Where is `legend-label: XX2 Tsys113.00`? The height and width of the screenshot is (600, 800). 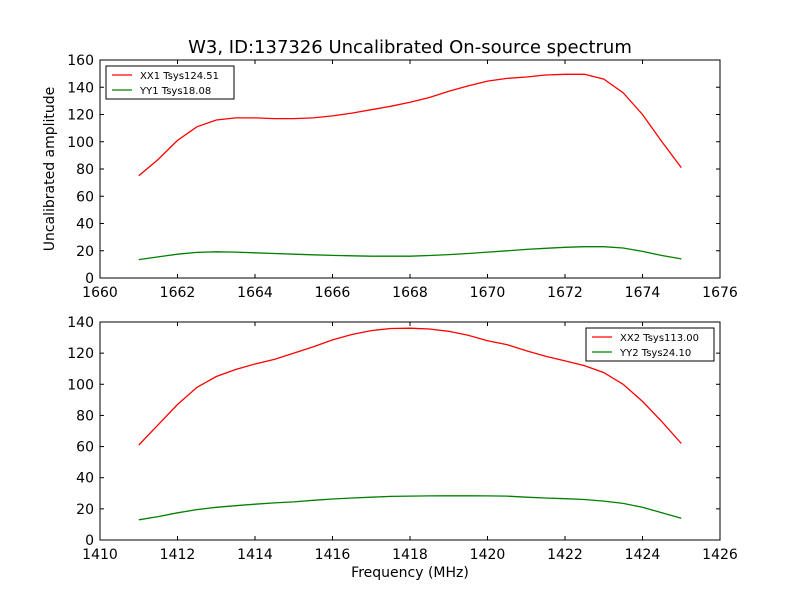 legend-label: XX2 Tsys113.00 is located at coordinates (659, 338).